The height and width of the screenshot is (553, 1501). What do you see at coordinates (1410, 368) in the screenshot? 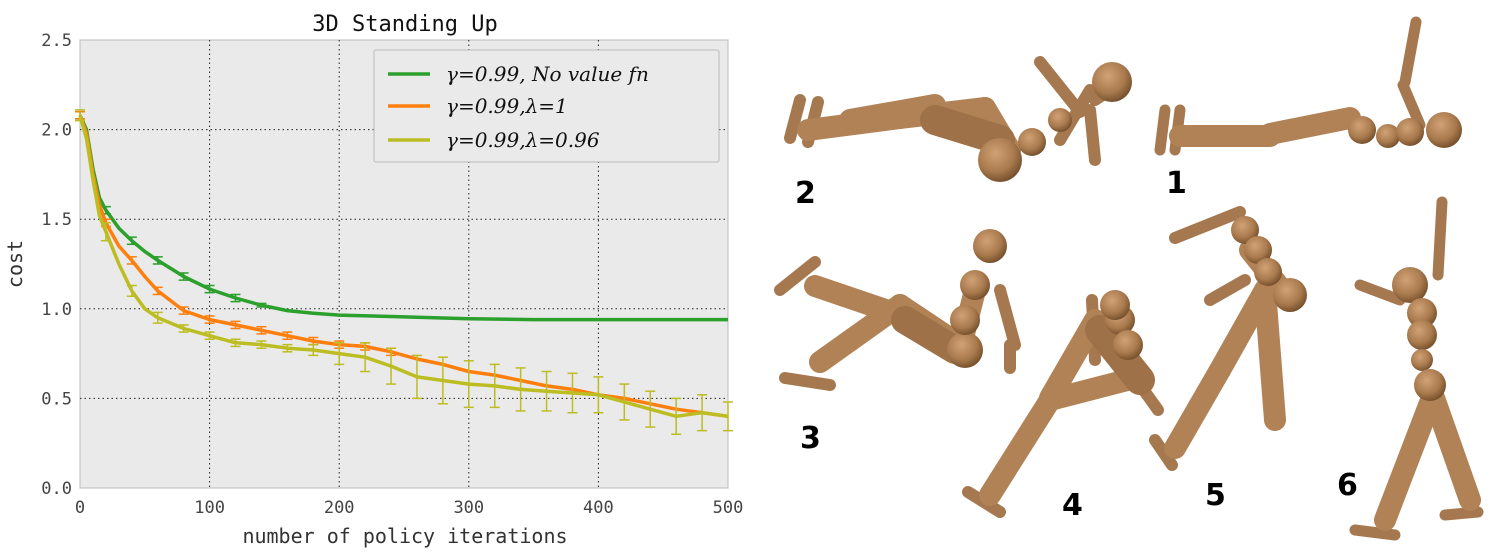
I see `humanoid-pose-6: 6` at bounding box center [1410, 368].